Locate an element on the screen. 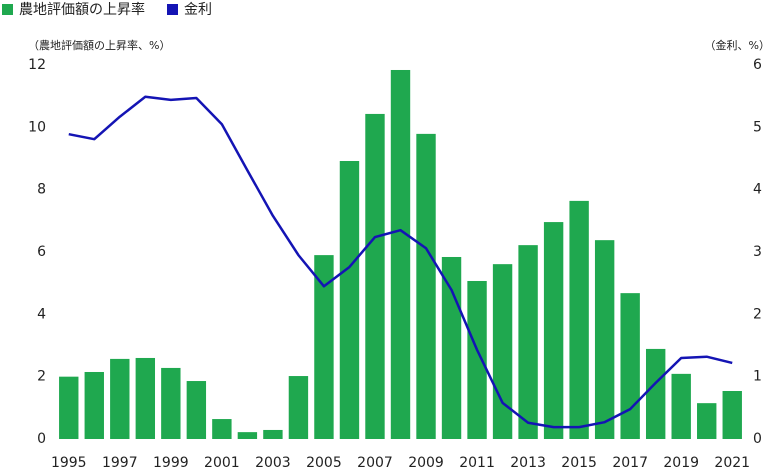 This screenshot has width=775, height=471. y2-tick-label: 4 is located at coordinates (757, 190).